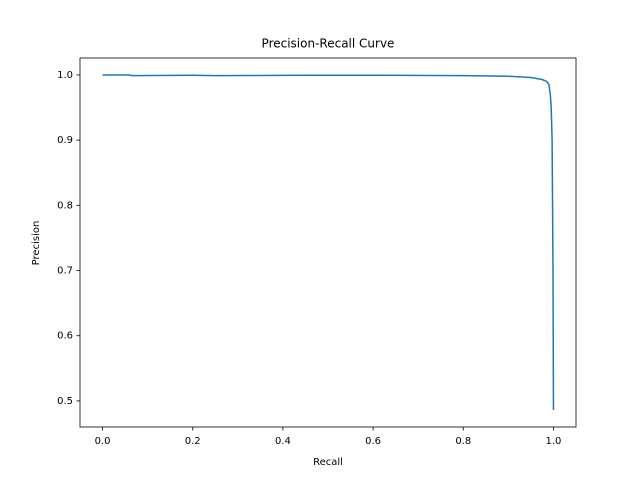 The height and width of the screenshot is (480, 640). What do you see at coordinates (103, 441) in the screenshot?
I see `x-tick-label: 0.0` at bounding box center [103, 441].